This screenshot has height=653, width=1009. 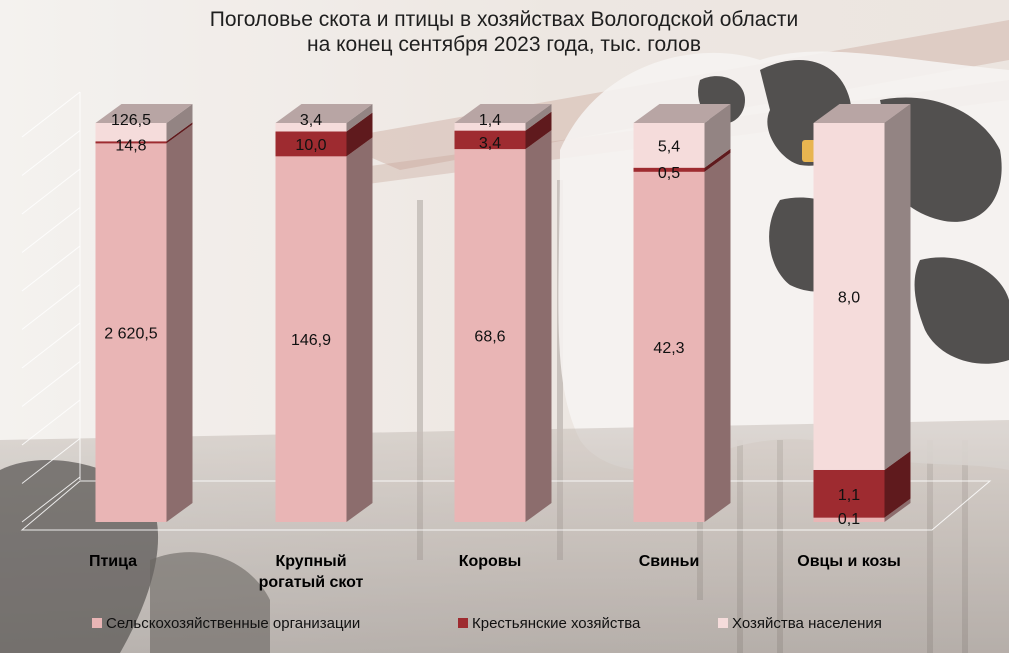 I want to click on data-label: 42,3, so click(x=668, y=348).